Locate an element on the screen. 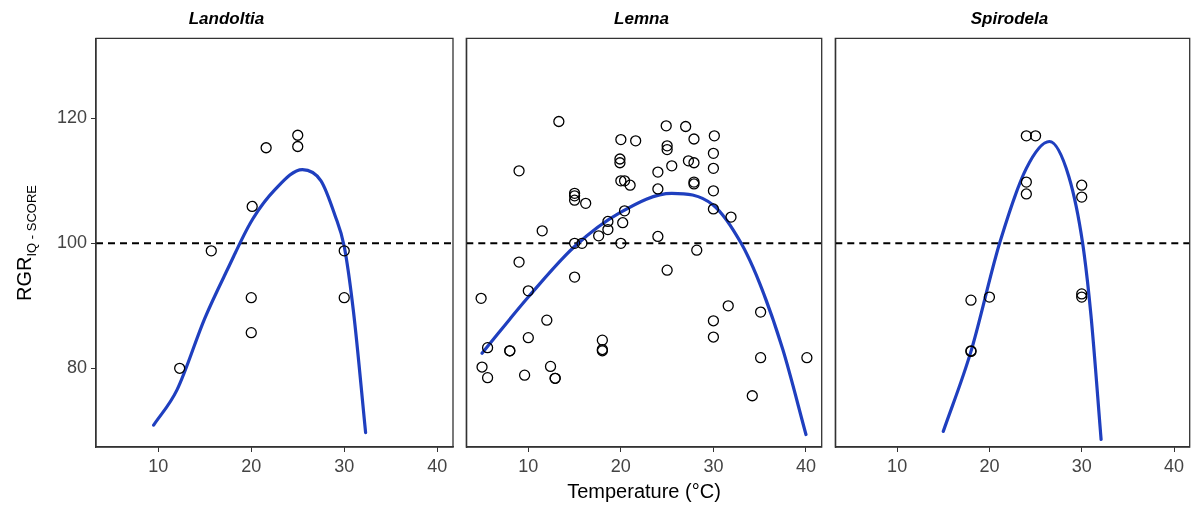 The image size is (1196, 511). chart-title: Spirodela is located at coordinates (1009, 18).